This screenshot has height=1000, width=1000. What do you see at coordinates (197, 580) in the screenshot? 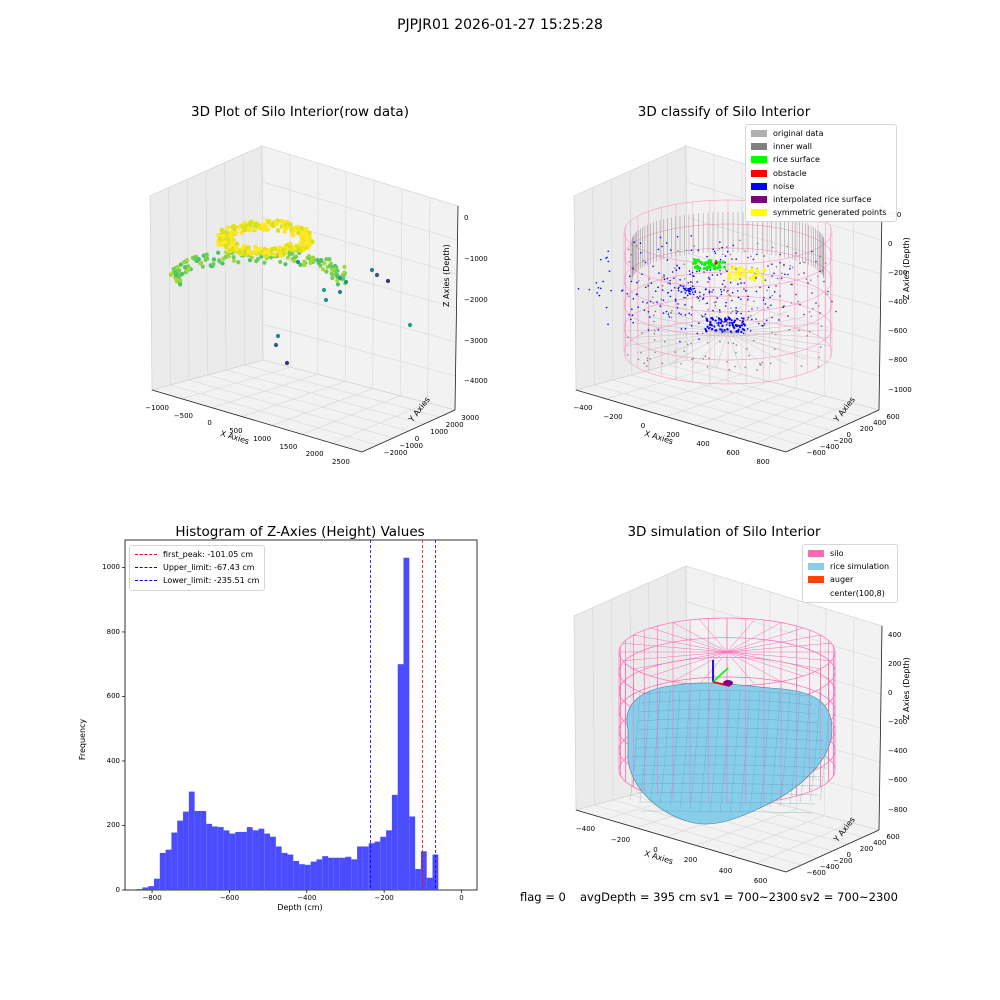
I see `legend-entry: Lower_limit: -235.51 cm` at bounding box center [197, 580].